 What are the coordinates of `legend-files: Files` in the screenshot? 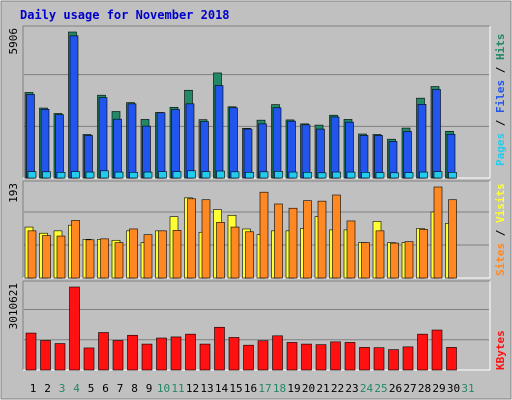 It's located at (500, 96).